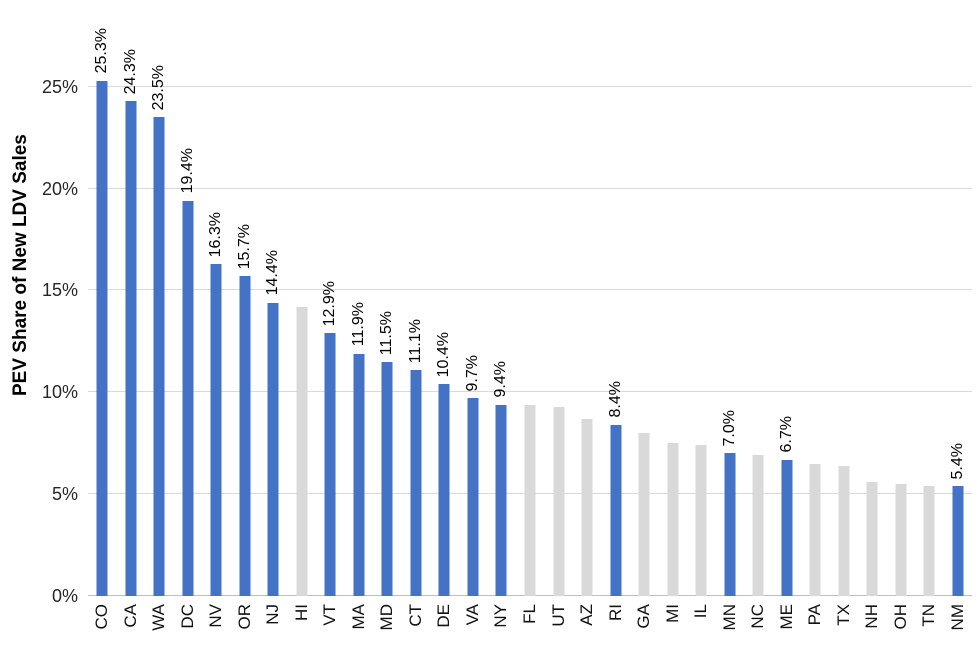 This screenshot has width=980, height=650. What do you see at coordinates (188, 321) in the screenshot?
I see `bar-slot-dc: 19.4%` at bounding box center [188, 321].